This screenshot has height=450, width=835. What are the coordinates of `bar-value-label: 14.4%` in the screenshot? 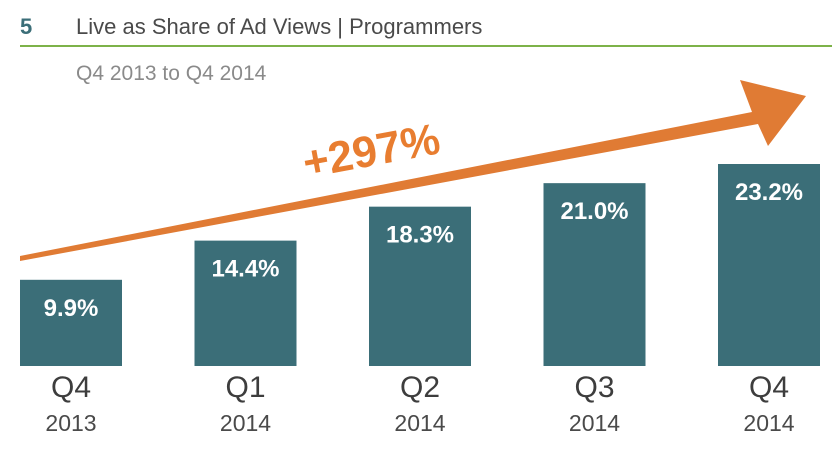 It's located at (245, 269).